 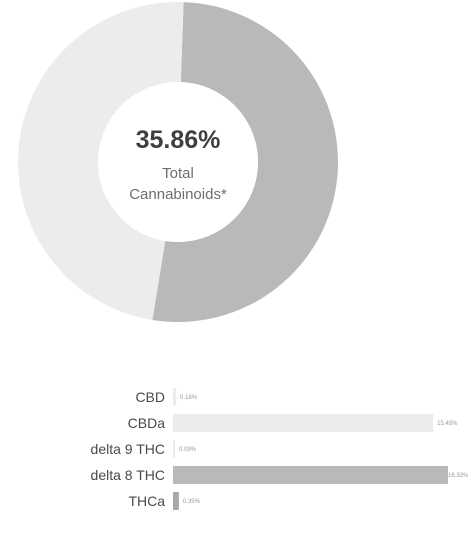 I want to click on donut-hole, so click(x=178, y=162).